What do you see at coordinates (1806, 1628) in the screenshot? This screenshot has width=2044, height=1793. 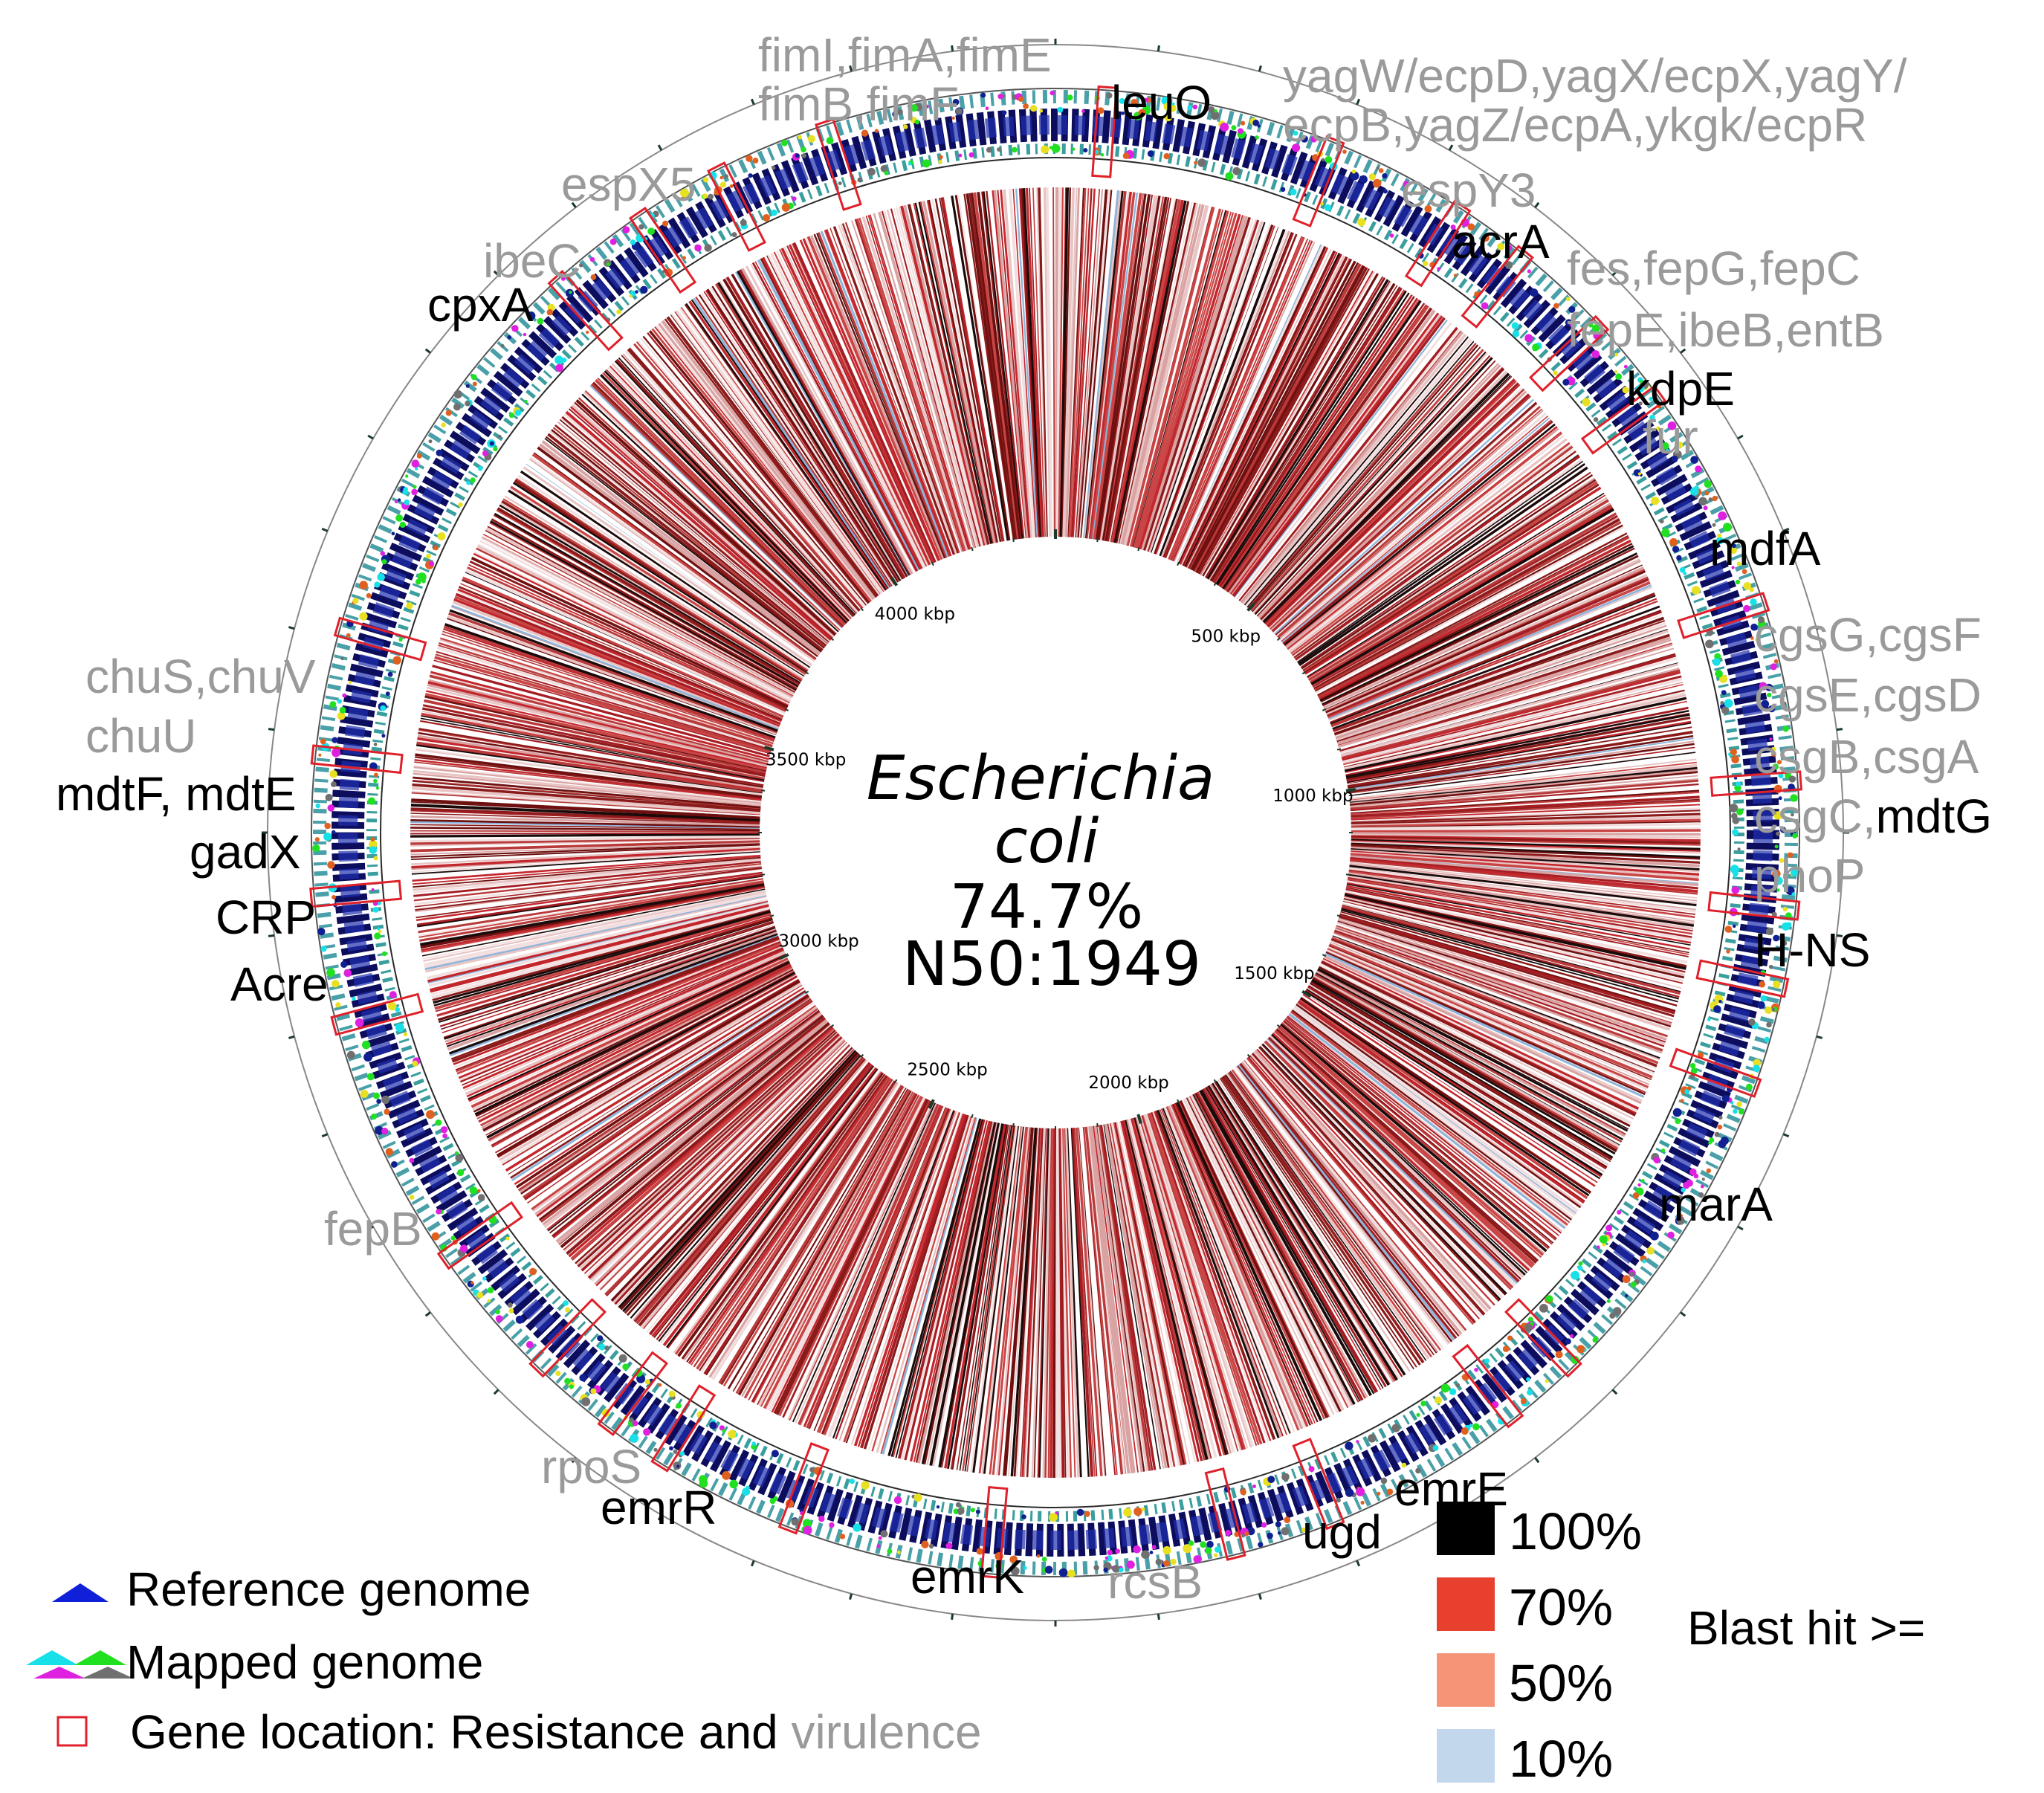 I see `blast-legend-title: Blast hit >=` at bounding box center [1806, 1628].